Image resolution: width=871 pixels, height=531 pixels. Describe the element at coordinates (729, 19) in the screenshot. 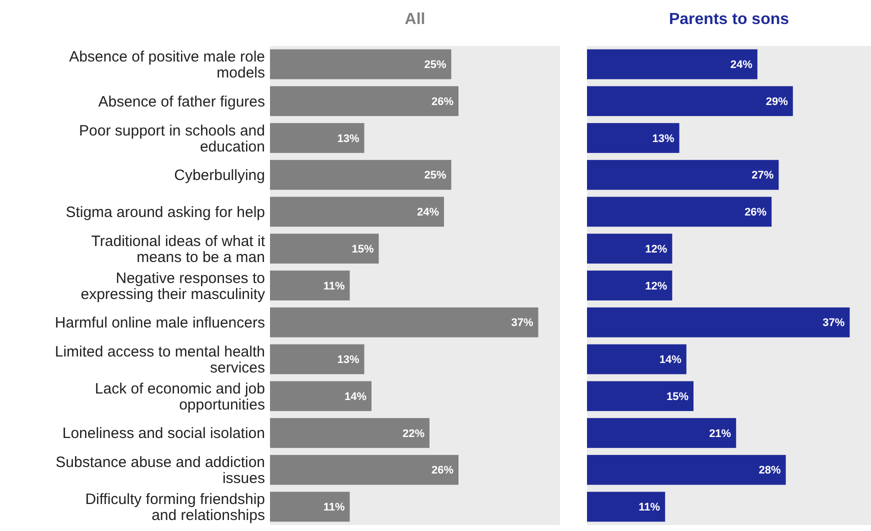

I see `chart-title: Parents to sons` at that location.